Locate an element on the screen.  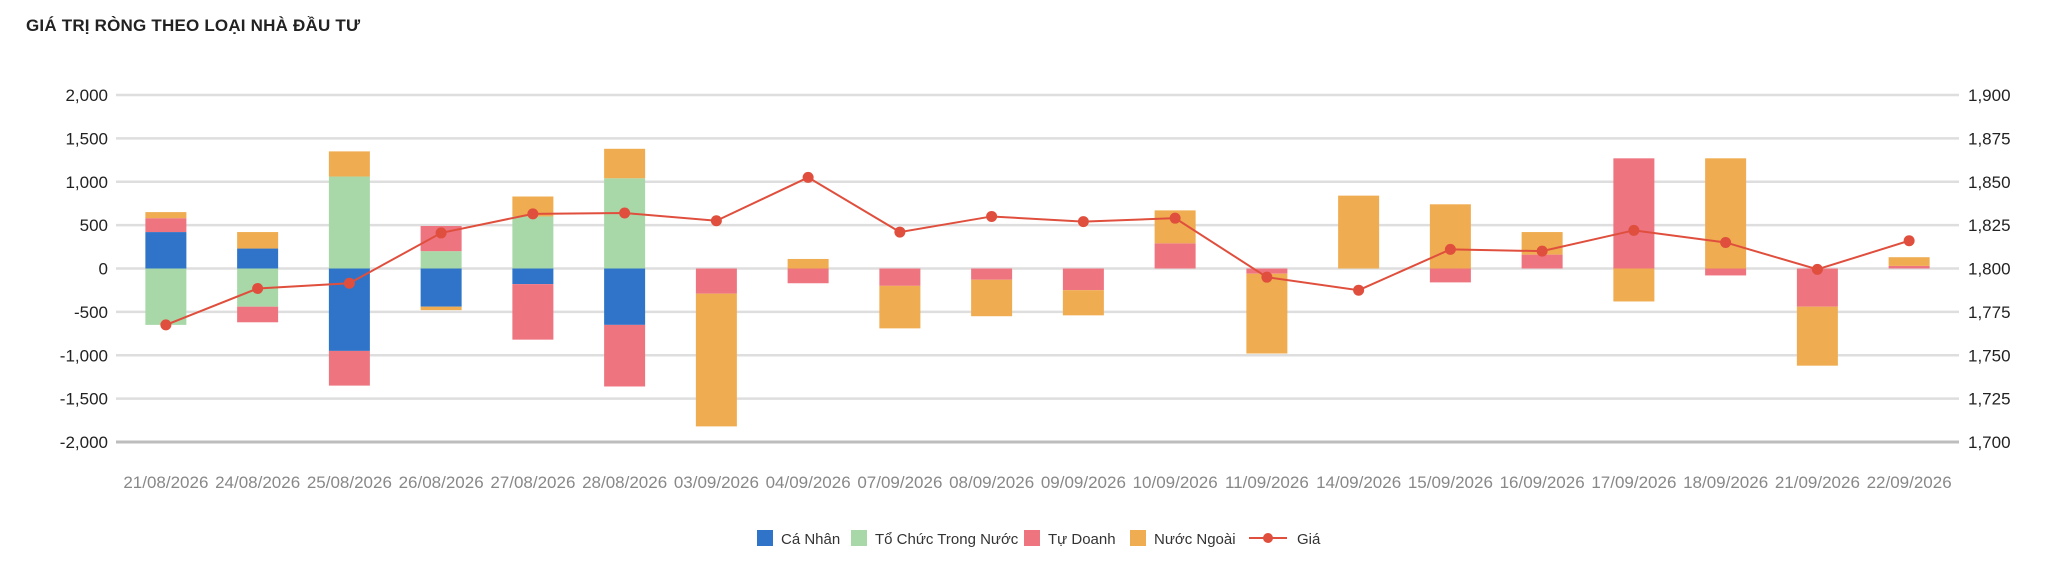
right-axis-tick-label: 1,800 is located at coordinates (1989, 269).